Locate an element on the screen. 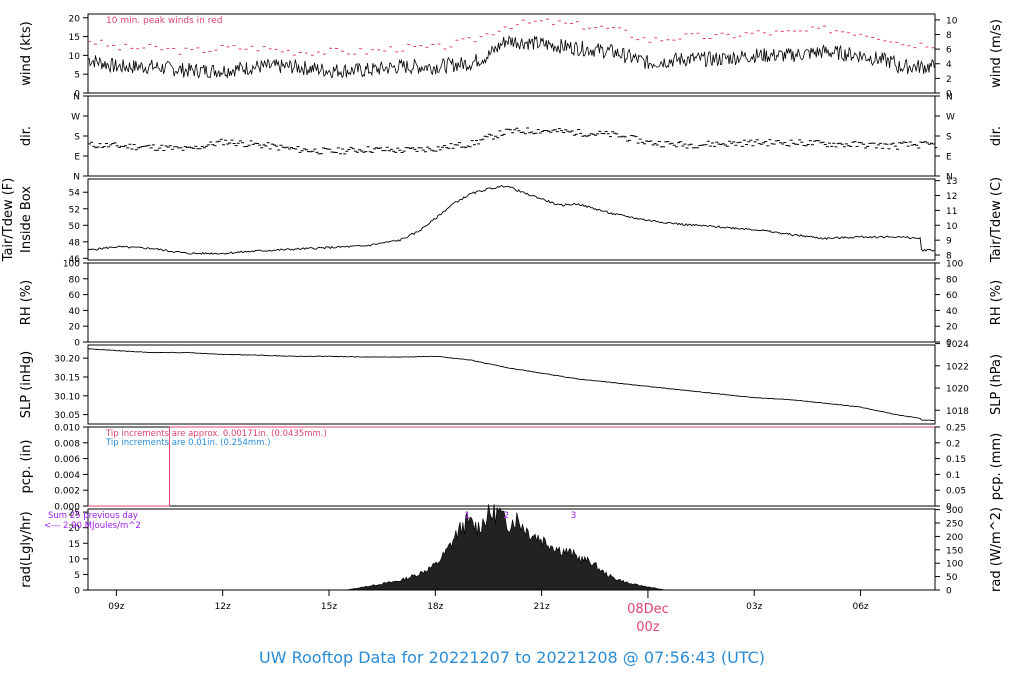 This screenshot has width=1024, height=700. ylabel-slp: SLP (inHg) is located at coordinates (26, 385).